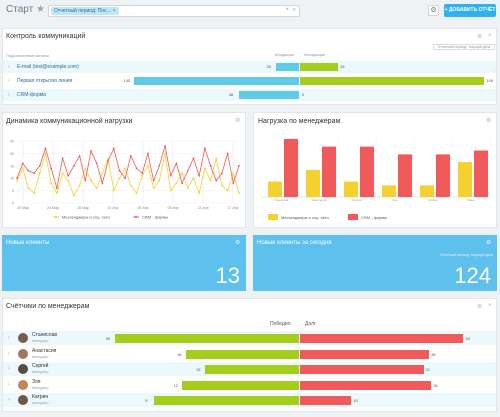  I want to click on win-bar, so click(252, 369).